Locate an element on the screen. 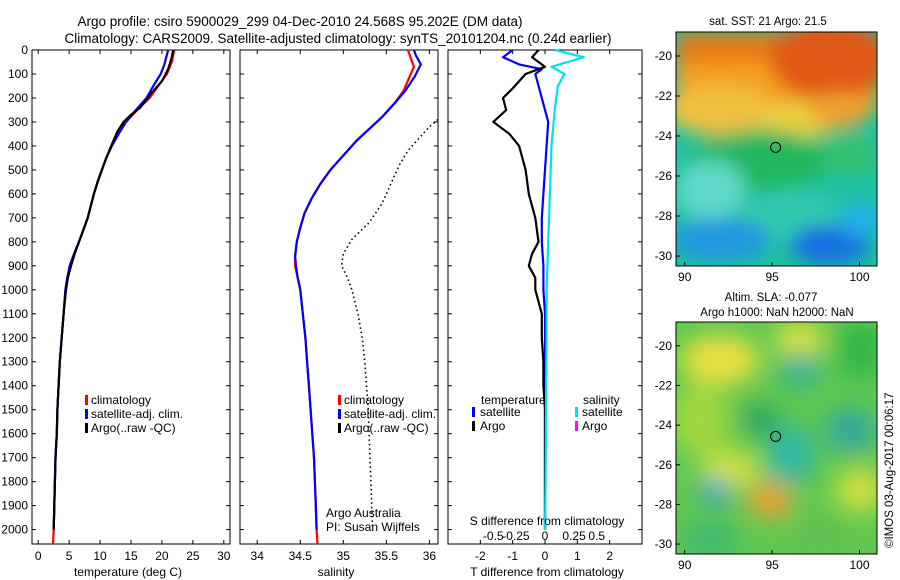 The image size is (900, 580). series-line-argo is located at coordinates (519, 289).